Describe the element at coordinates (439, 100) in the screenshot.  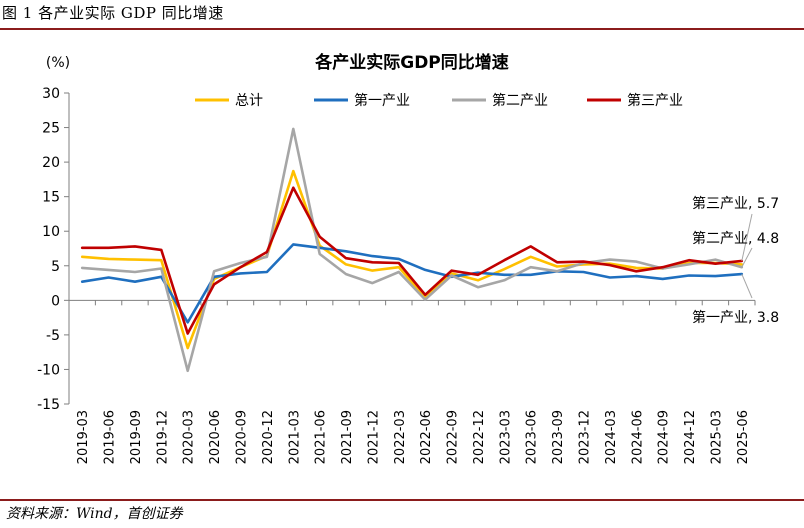
I see `legend: 总计 第一产业 第二产业 第三产业` at that location.